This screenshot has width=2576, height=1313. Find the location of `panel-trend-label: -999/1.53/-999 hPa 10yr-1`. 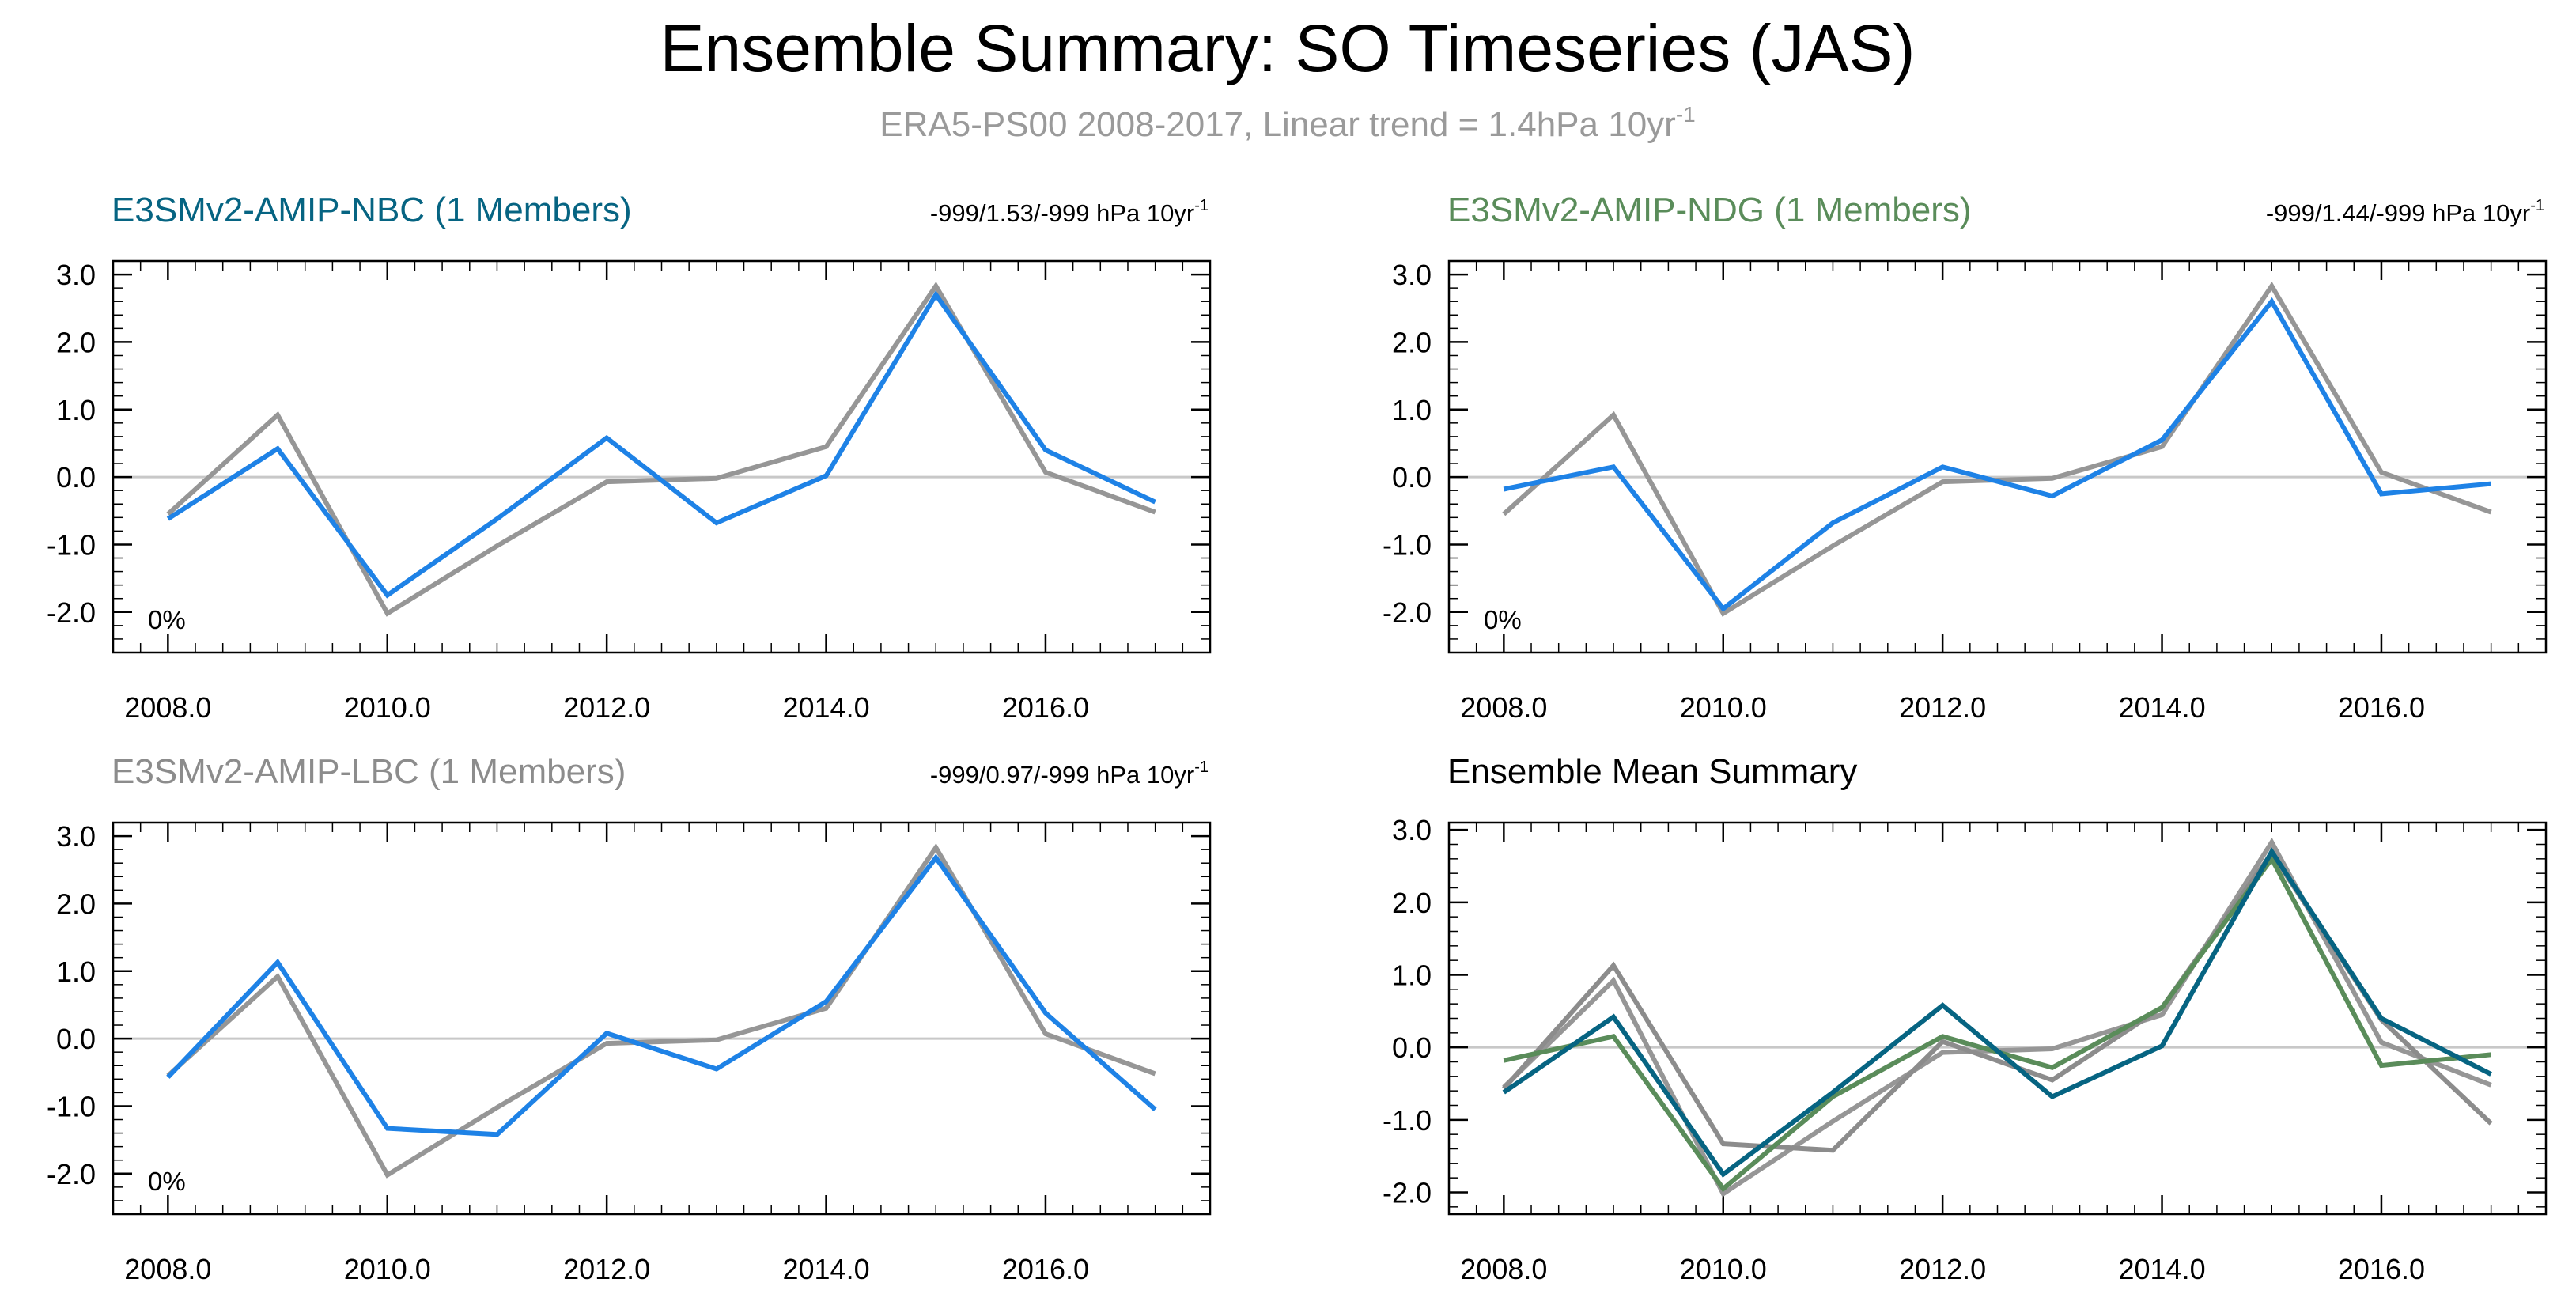

panel-trend-label: -999/1.53/-999 hPa 10yr-1 is located at coordinates (1070, 212).